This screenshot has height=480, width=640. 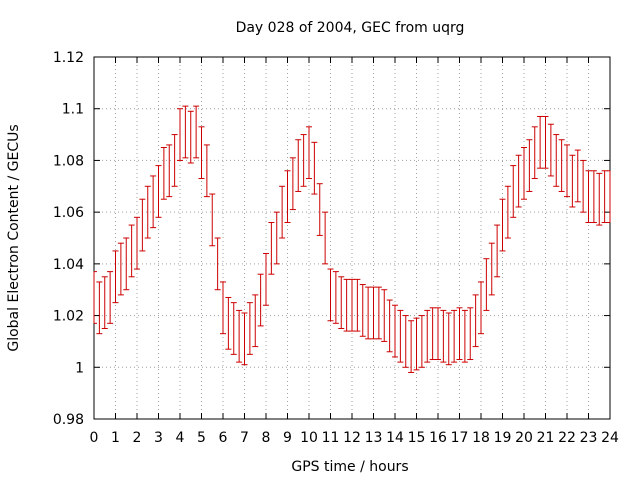 I want to click on x-tick-label: 24, so click(x=610, y=438).